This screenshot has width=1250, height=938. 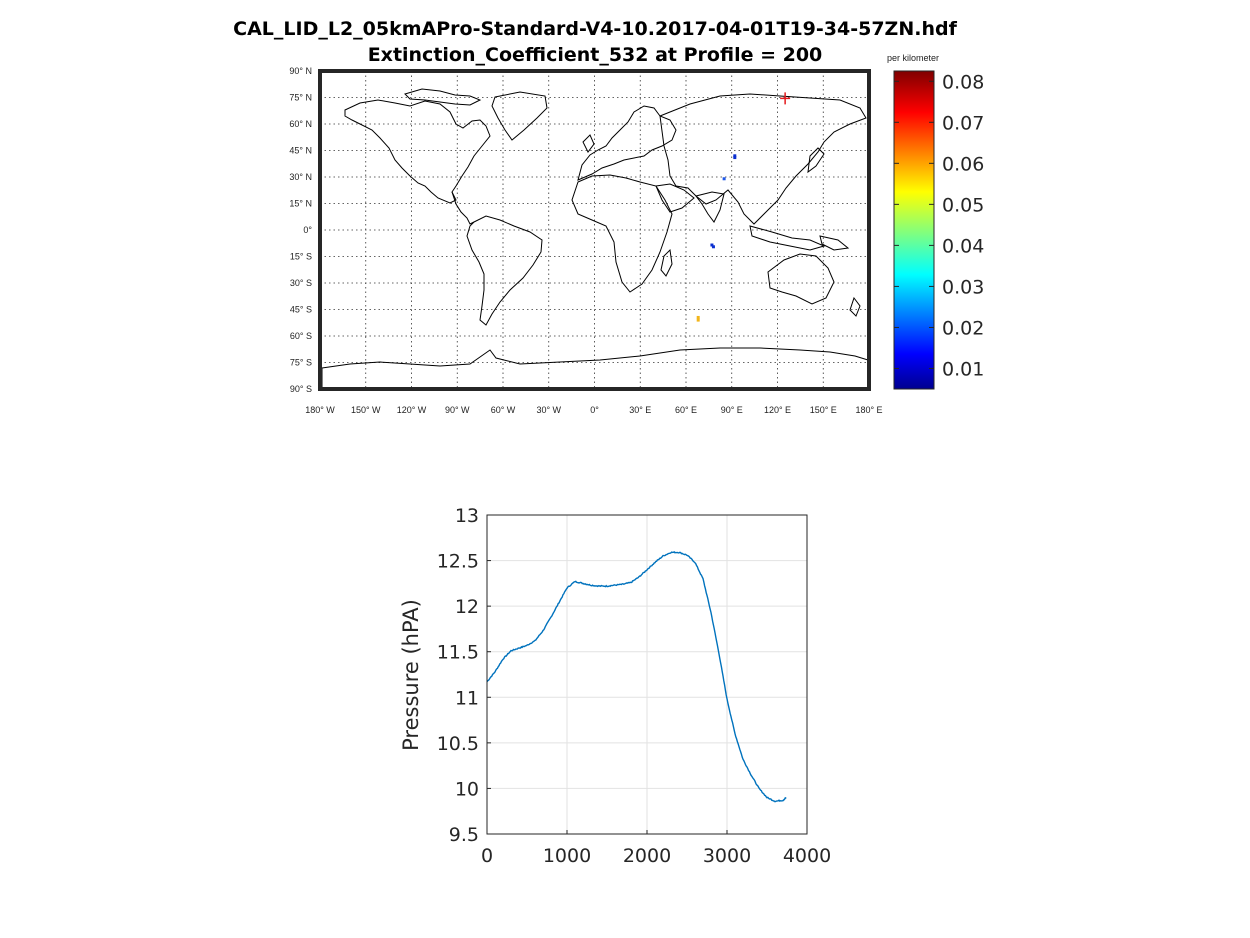 What do you see at coordinates (627, 143) in the screenshot?
I see `coastline-europe` at bounding box center [627, 143].